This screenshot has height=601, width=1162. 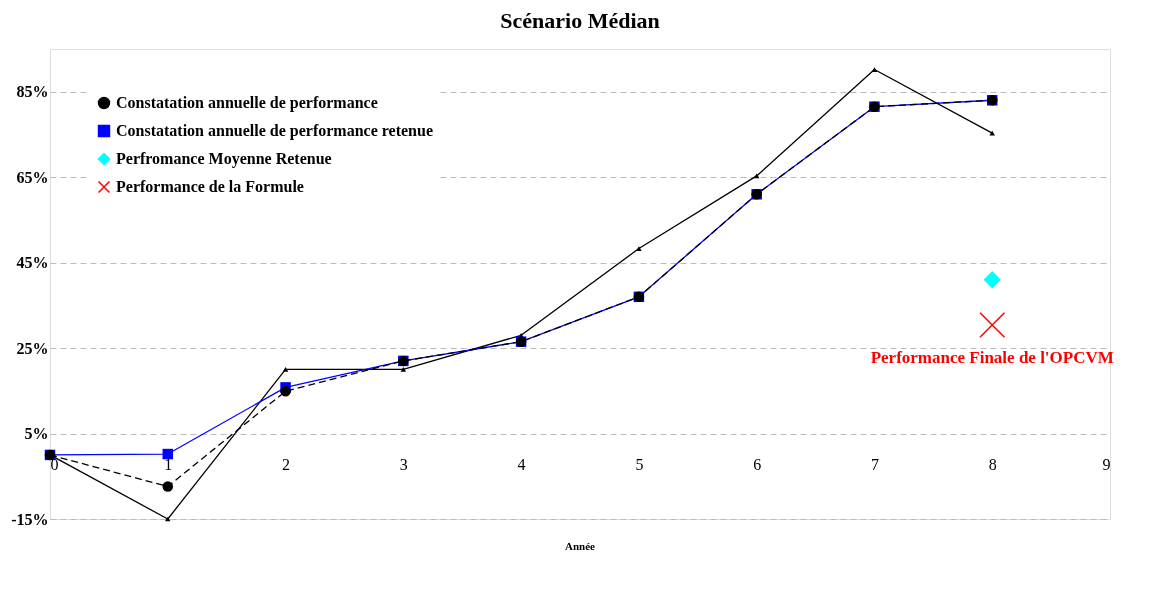 What do you see at coordinates (32, 177) in the screenshot?
I see `y-tick-label: 65%` at bounding box center [32, 177].